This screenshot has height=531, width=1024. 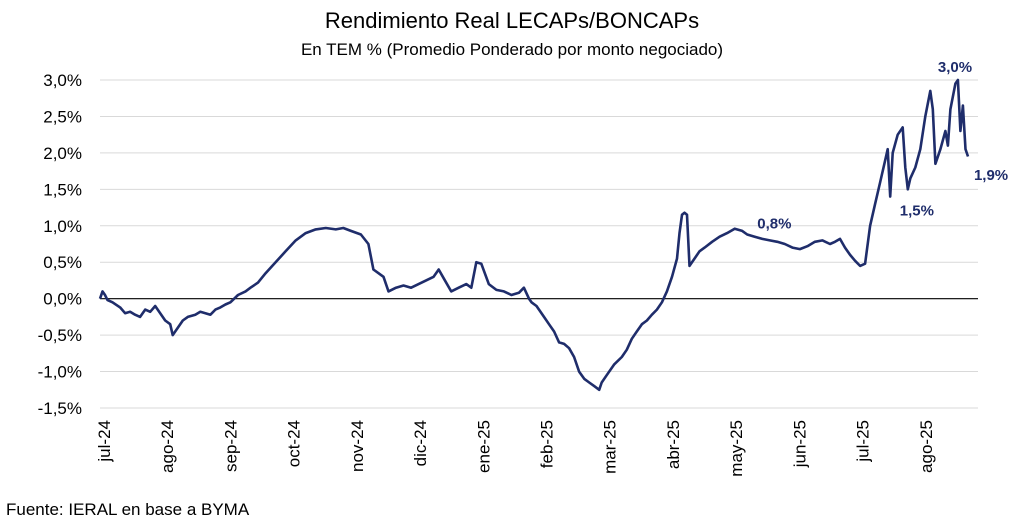 I want to click on x-tick-label: nov-24, so click(x=357, y=446).